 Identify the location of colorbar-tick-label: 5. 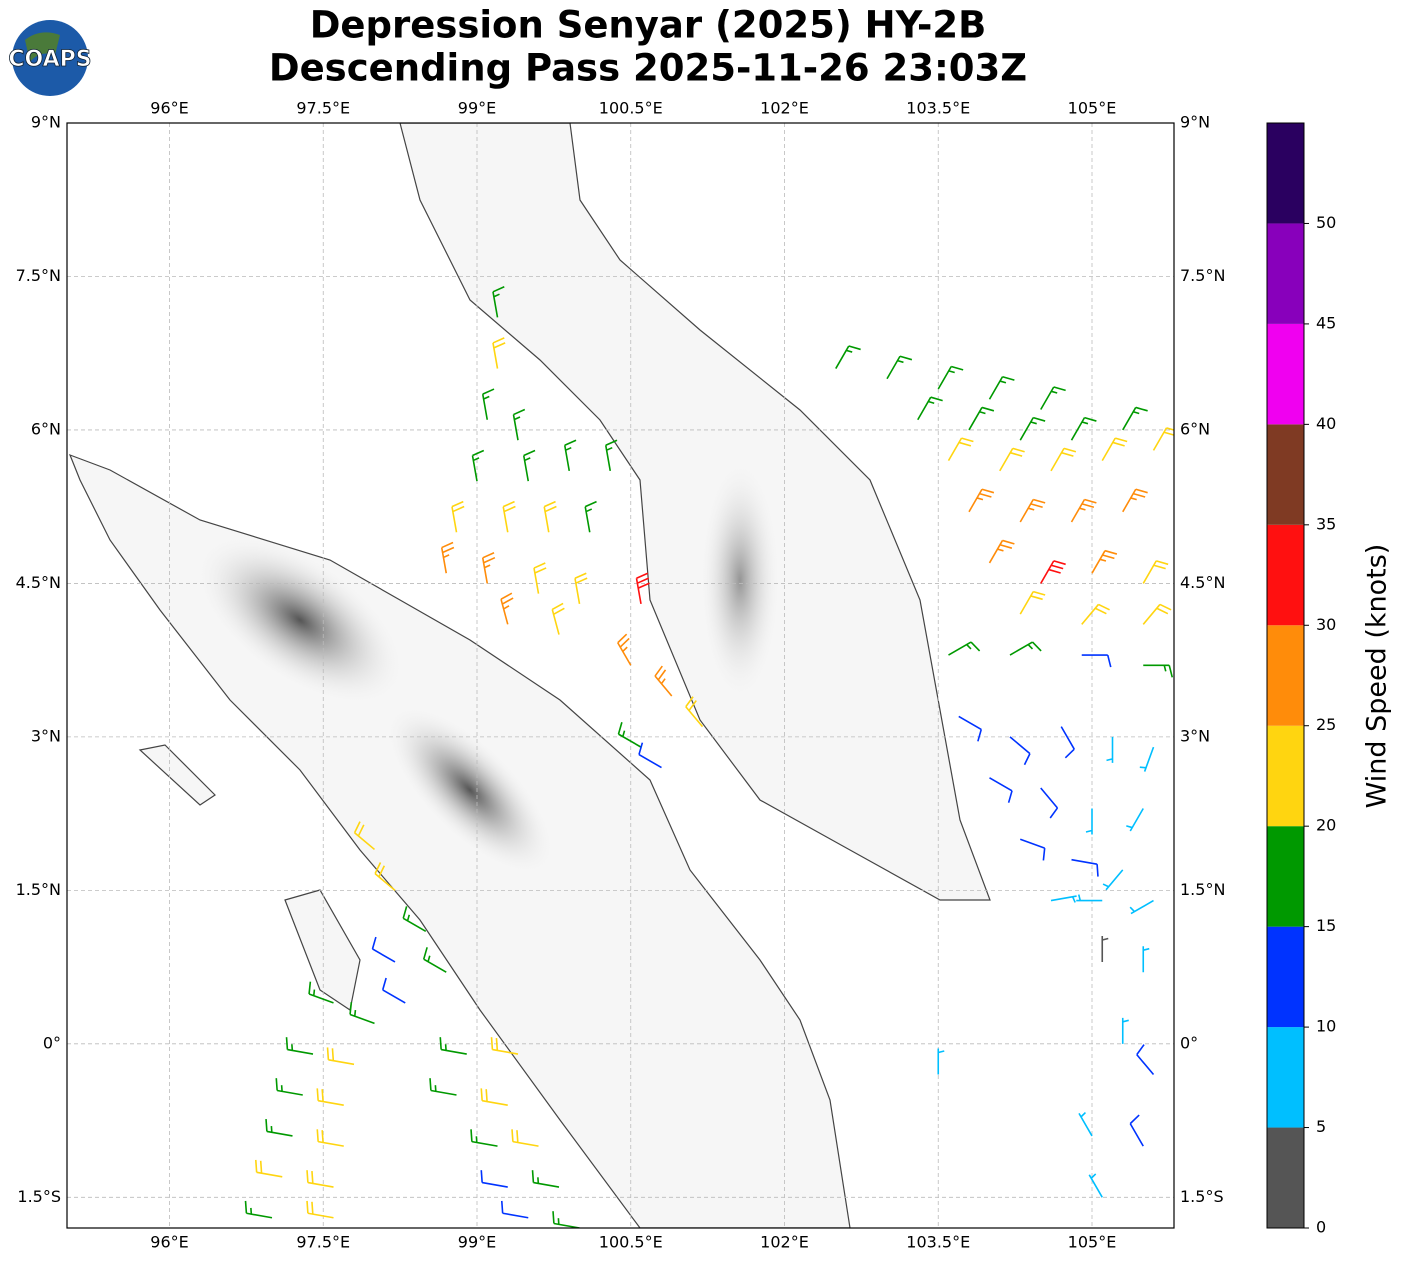
(1321, 1126).